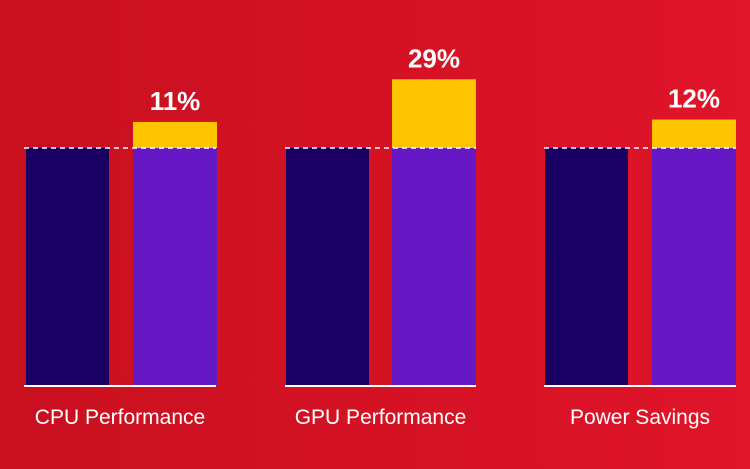 The width and height of the screenshot is (750, 469). What do you see at coordinates (120, 417) in the screenshot?
I see `category-label: CPU Performance` at bounding box center [120, 417].